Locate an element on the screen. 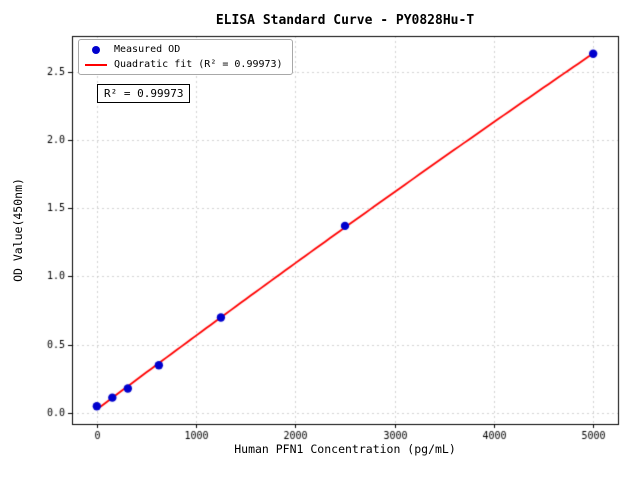  chart-title: ELISA Standard Curve - PY0828Hu-T is located at coordinates (345, 20).